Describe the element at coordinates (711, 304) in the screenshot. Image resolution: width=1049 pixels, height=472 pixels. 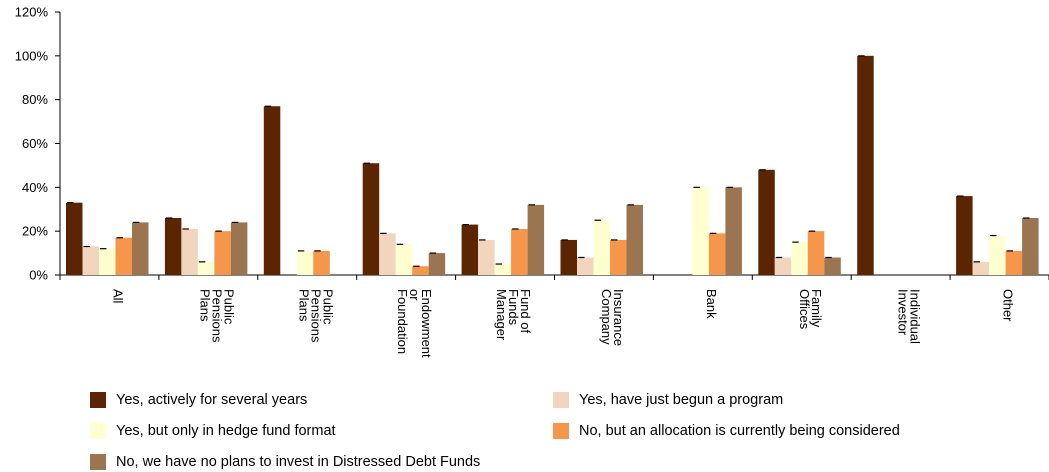
I see `category-label: Bank` at that location.